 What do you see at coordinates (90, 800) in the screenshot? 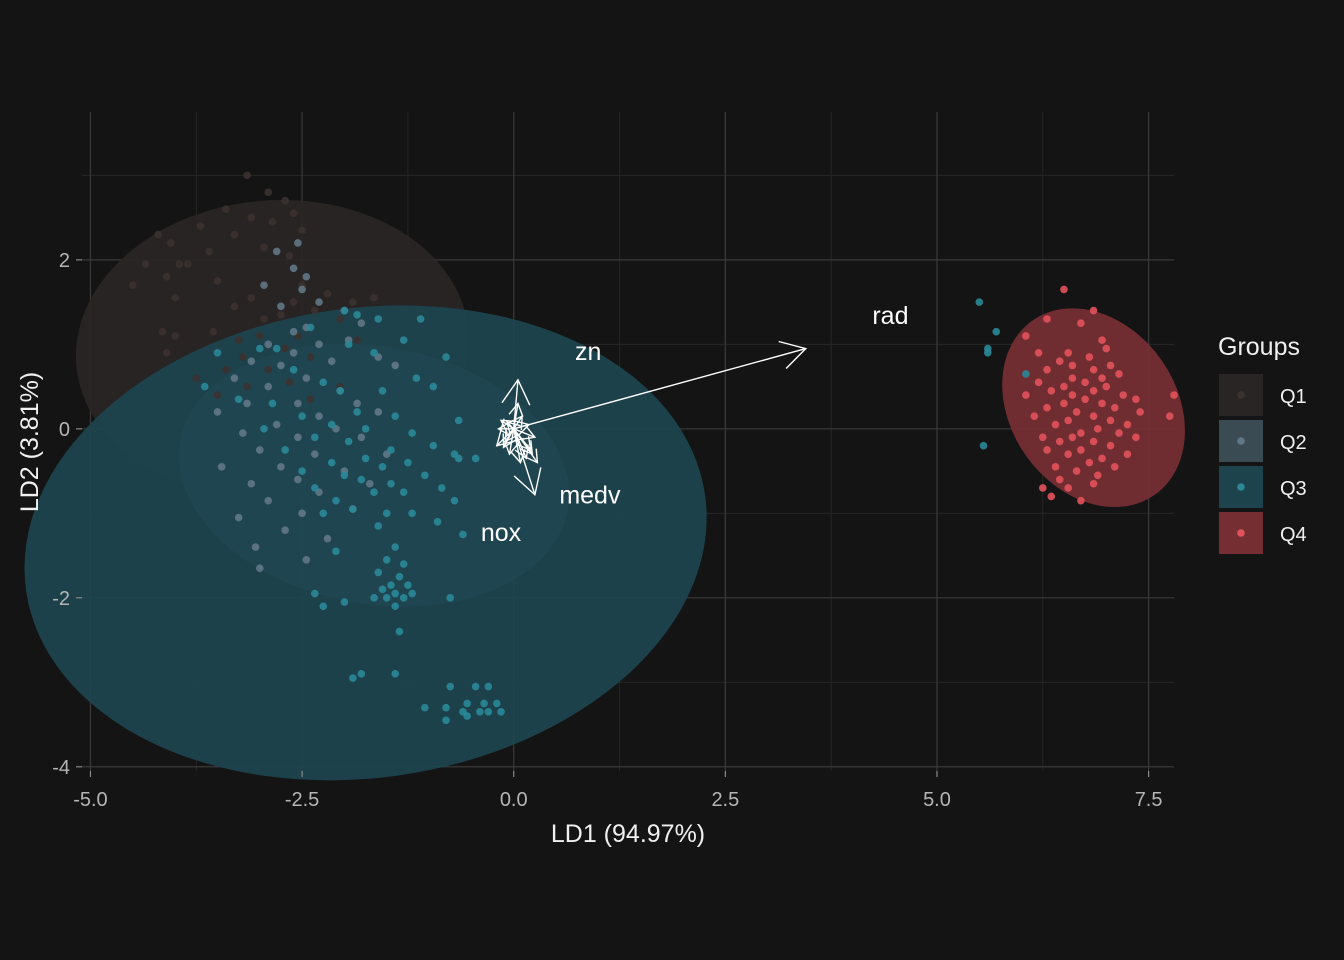
I see `x-tick-label: -5.0` at bounding box center [90, 800].